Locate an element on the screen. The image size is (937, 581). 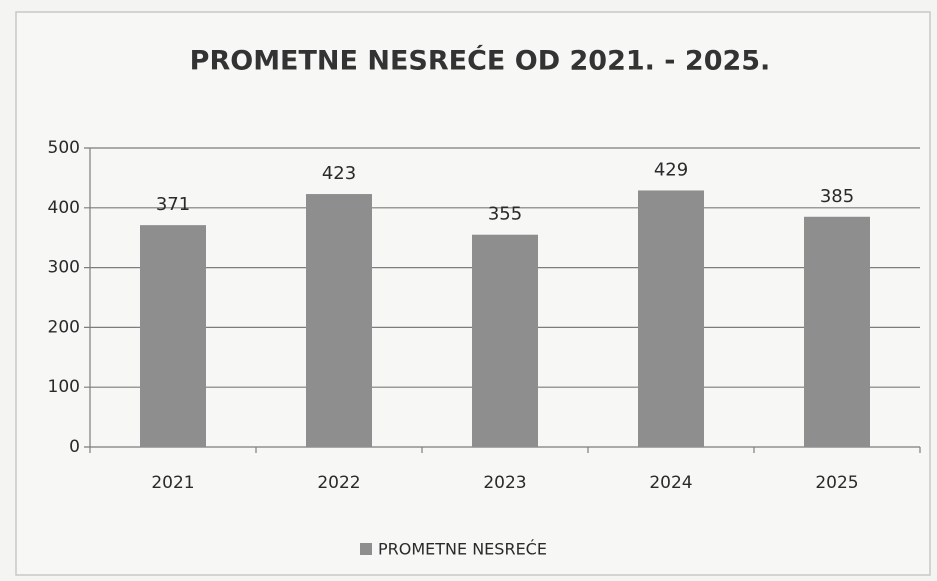
chart-title: PROMETNE NESREĆE OD 2021. - 2025. is located at coordinates (480, 61).